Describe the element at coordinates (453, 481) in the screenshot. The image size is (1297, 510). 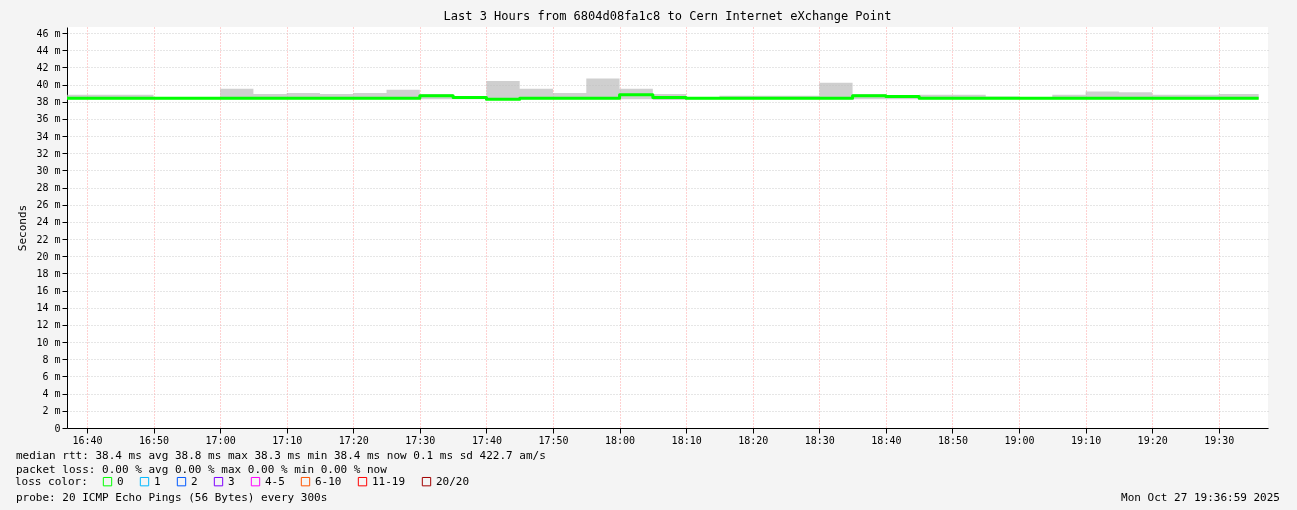
I see `legend-label: 20/20` at that location.